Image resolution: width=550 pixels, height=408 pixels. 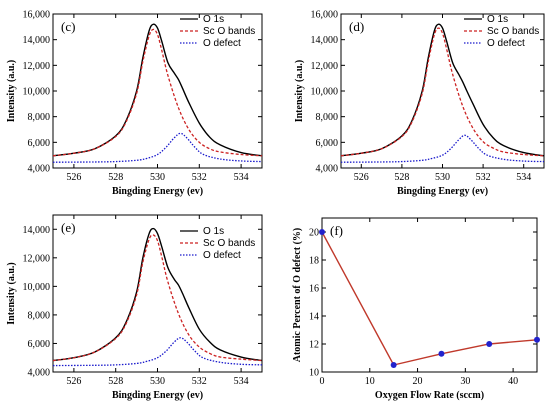 I want to click on panel-label: (d), so click(x=356, y=26).